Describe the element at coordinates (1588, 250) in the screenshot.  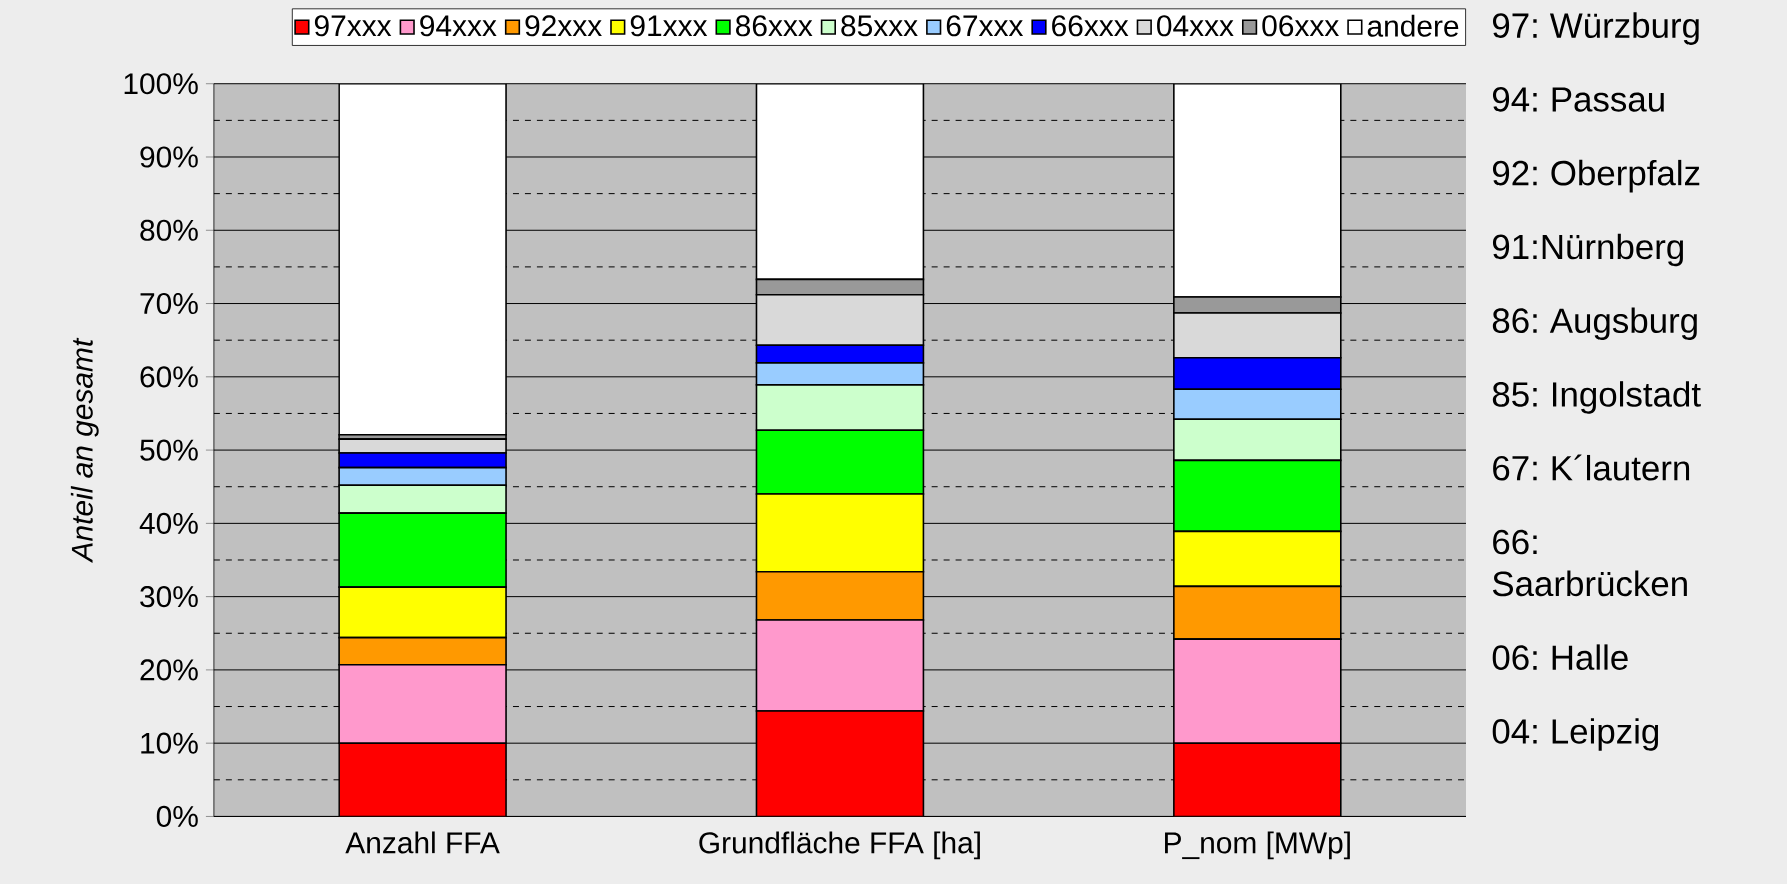
I see `text: 91:Nürnberg` at that location.